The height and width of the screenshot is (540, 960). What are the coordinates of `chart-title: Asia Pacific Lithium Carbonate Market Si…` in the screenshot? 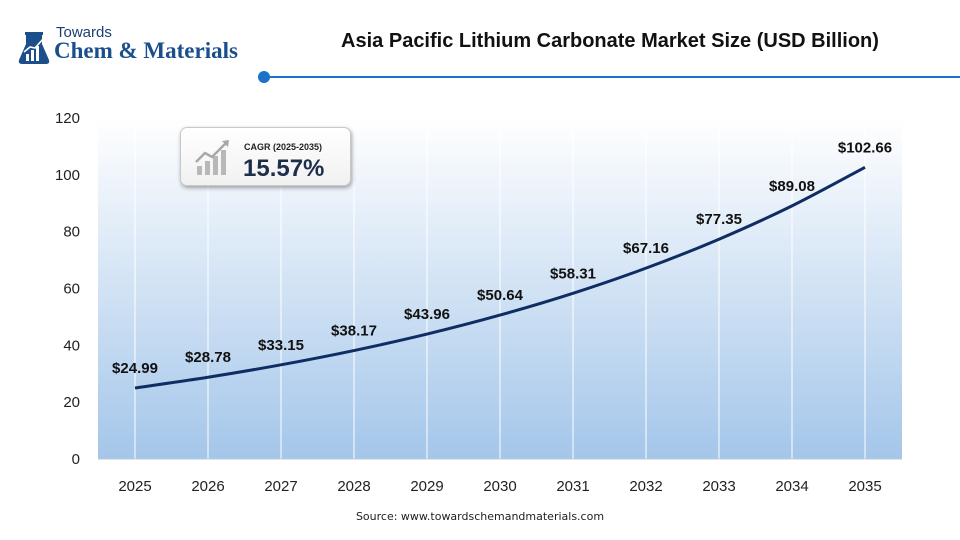 It's located at (610, 41).